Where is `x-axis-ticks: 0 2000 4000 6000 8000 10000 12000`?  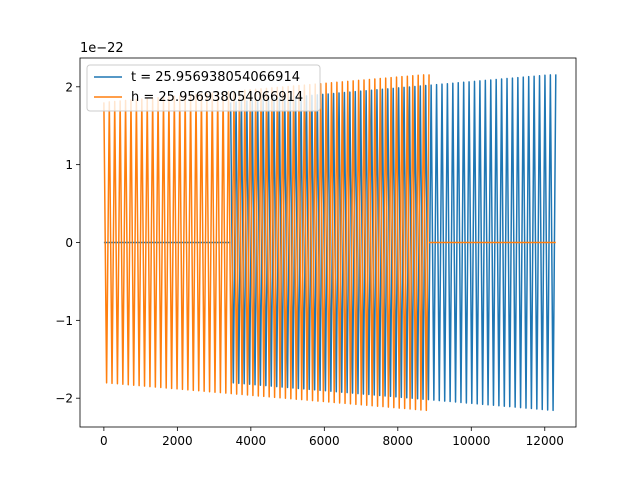 x-axis-ticks: 0 2000 4000 6000 8000 10000 12000 is located at coordinates (332, 437).